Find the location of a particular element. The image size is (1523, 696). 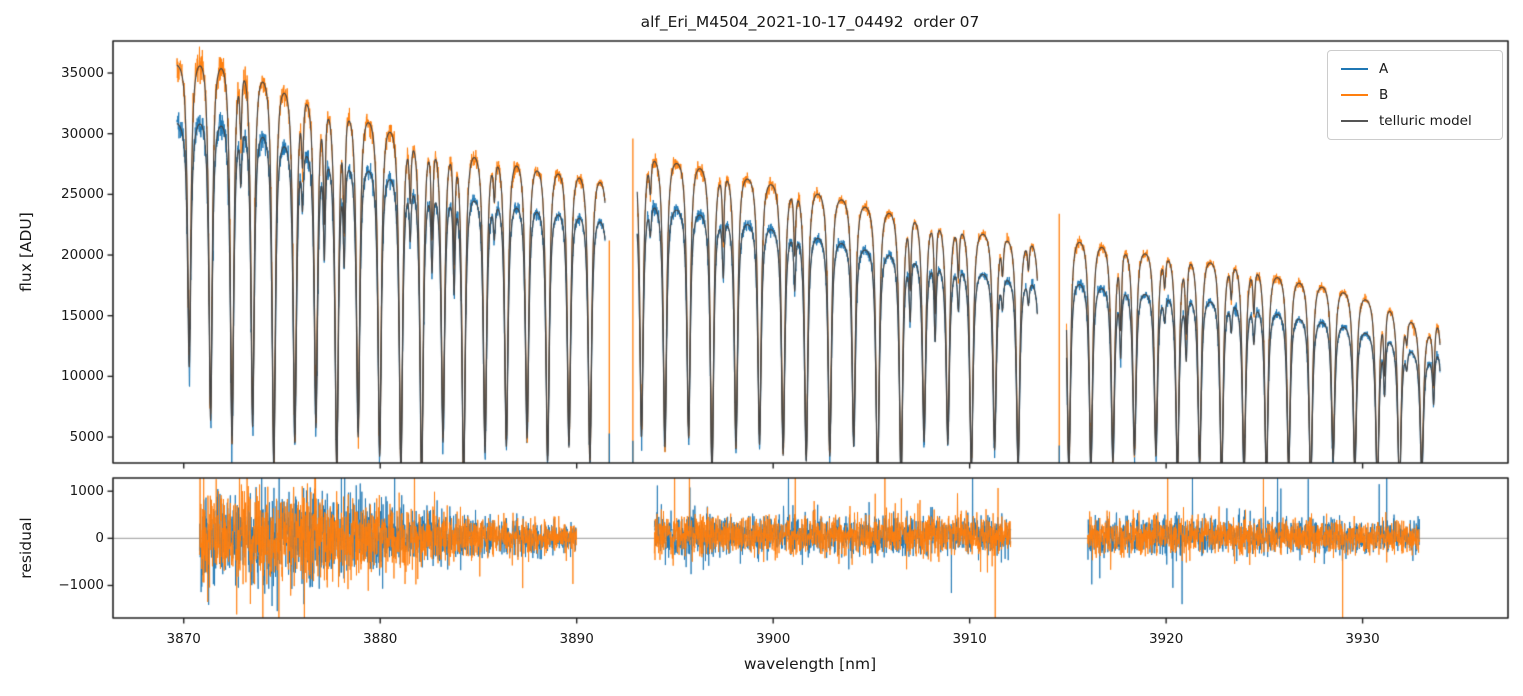

y-tick-label-flux: 20000 is located at coordinates (82, 255).